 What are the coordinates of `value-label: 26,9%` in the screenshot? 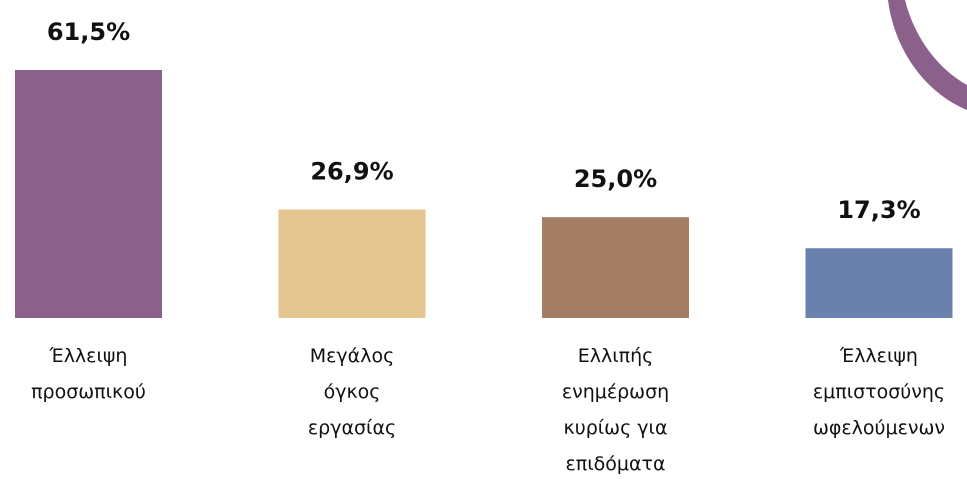 It's located at (351, 172).